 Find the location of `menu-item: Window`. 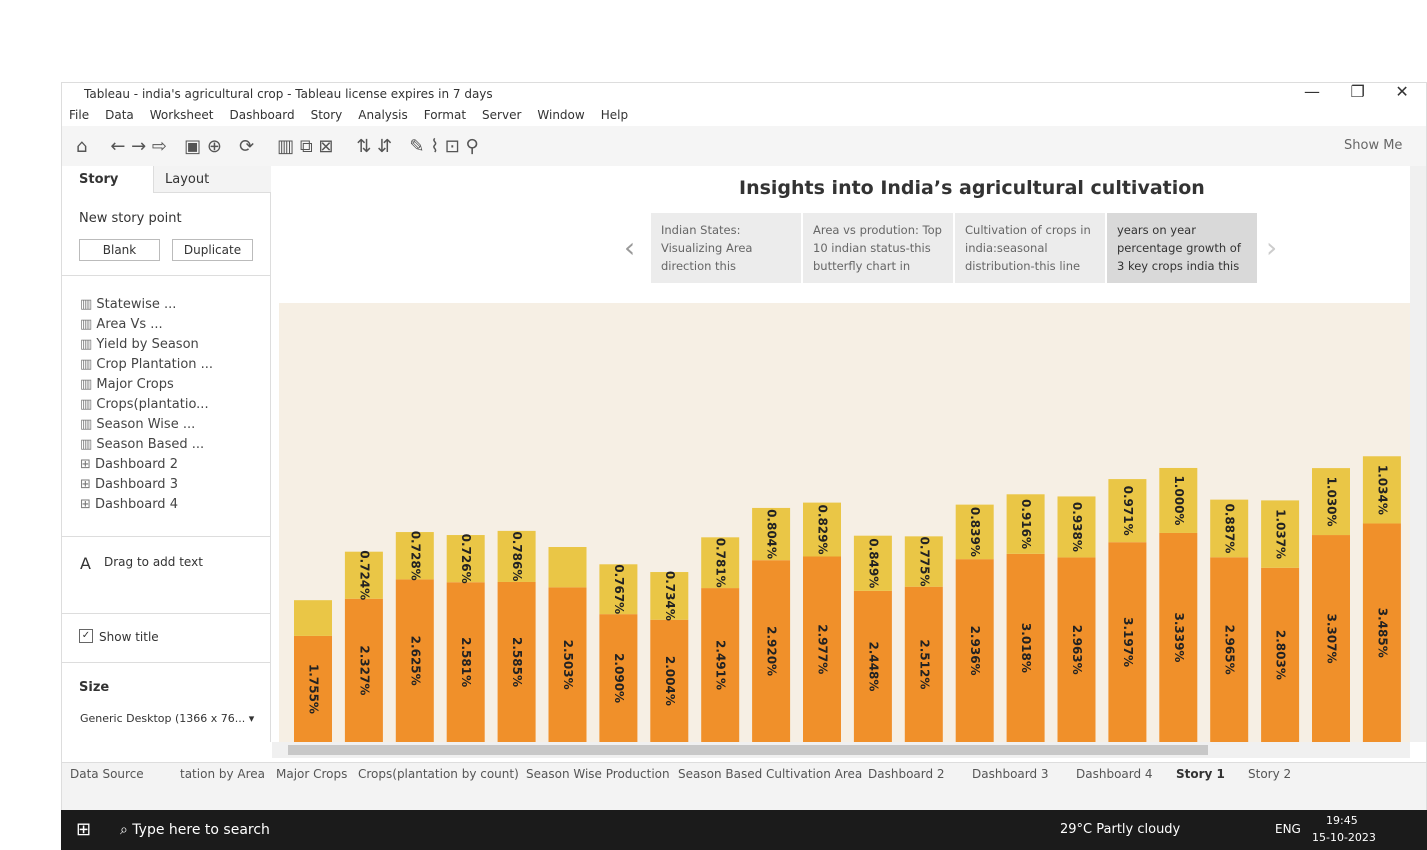

menu-item: Window is located at coordinates (561, 115).